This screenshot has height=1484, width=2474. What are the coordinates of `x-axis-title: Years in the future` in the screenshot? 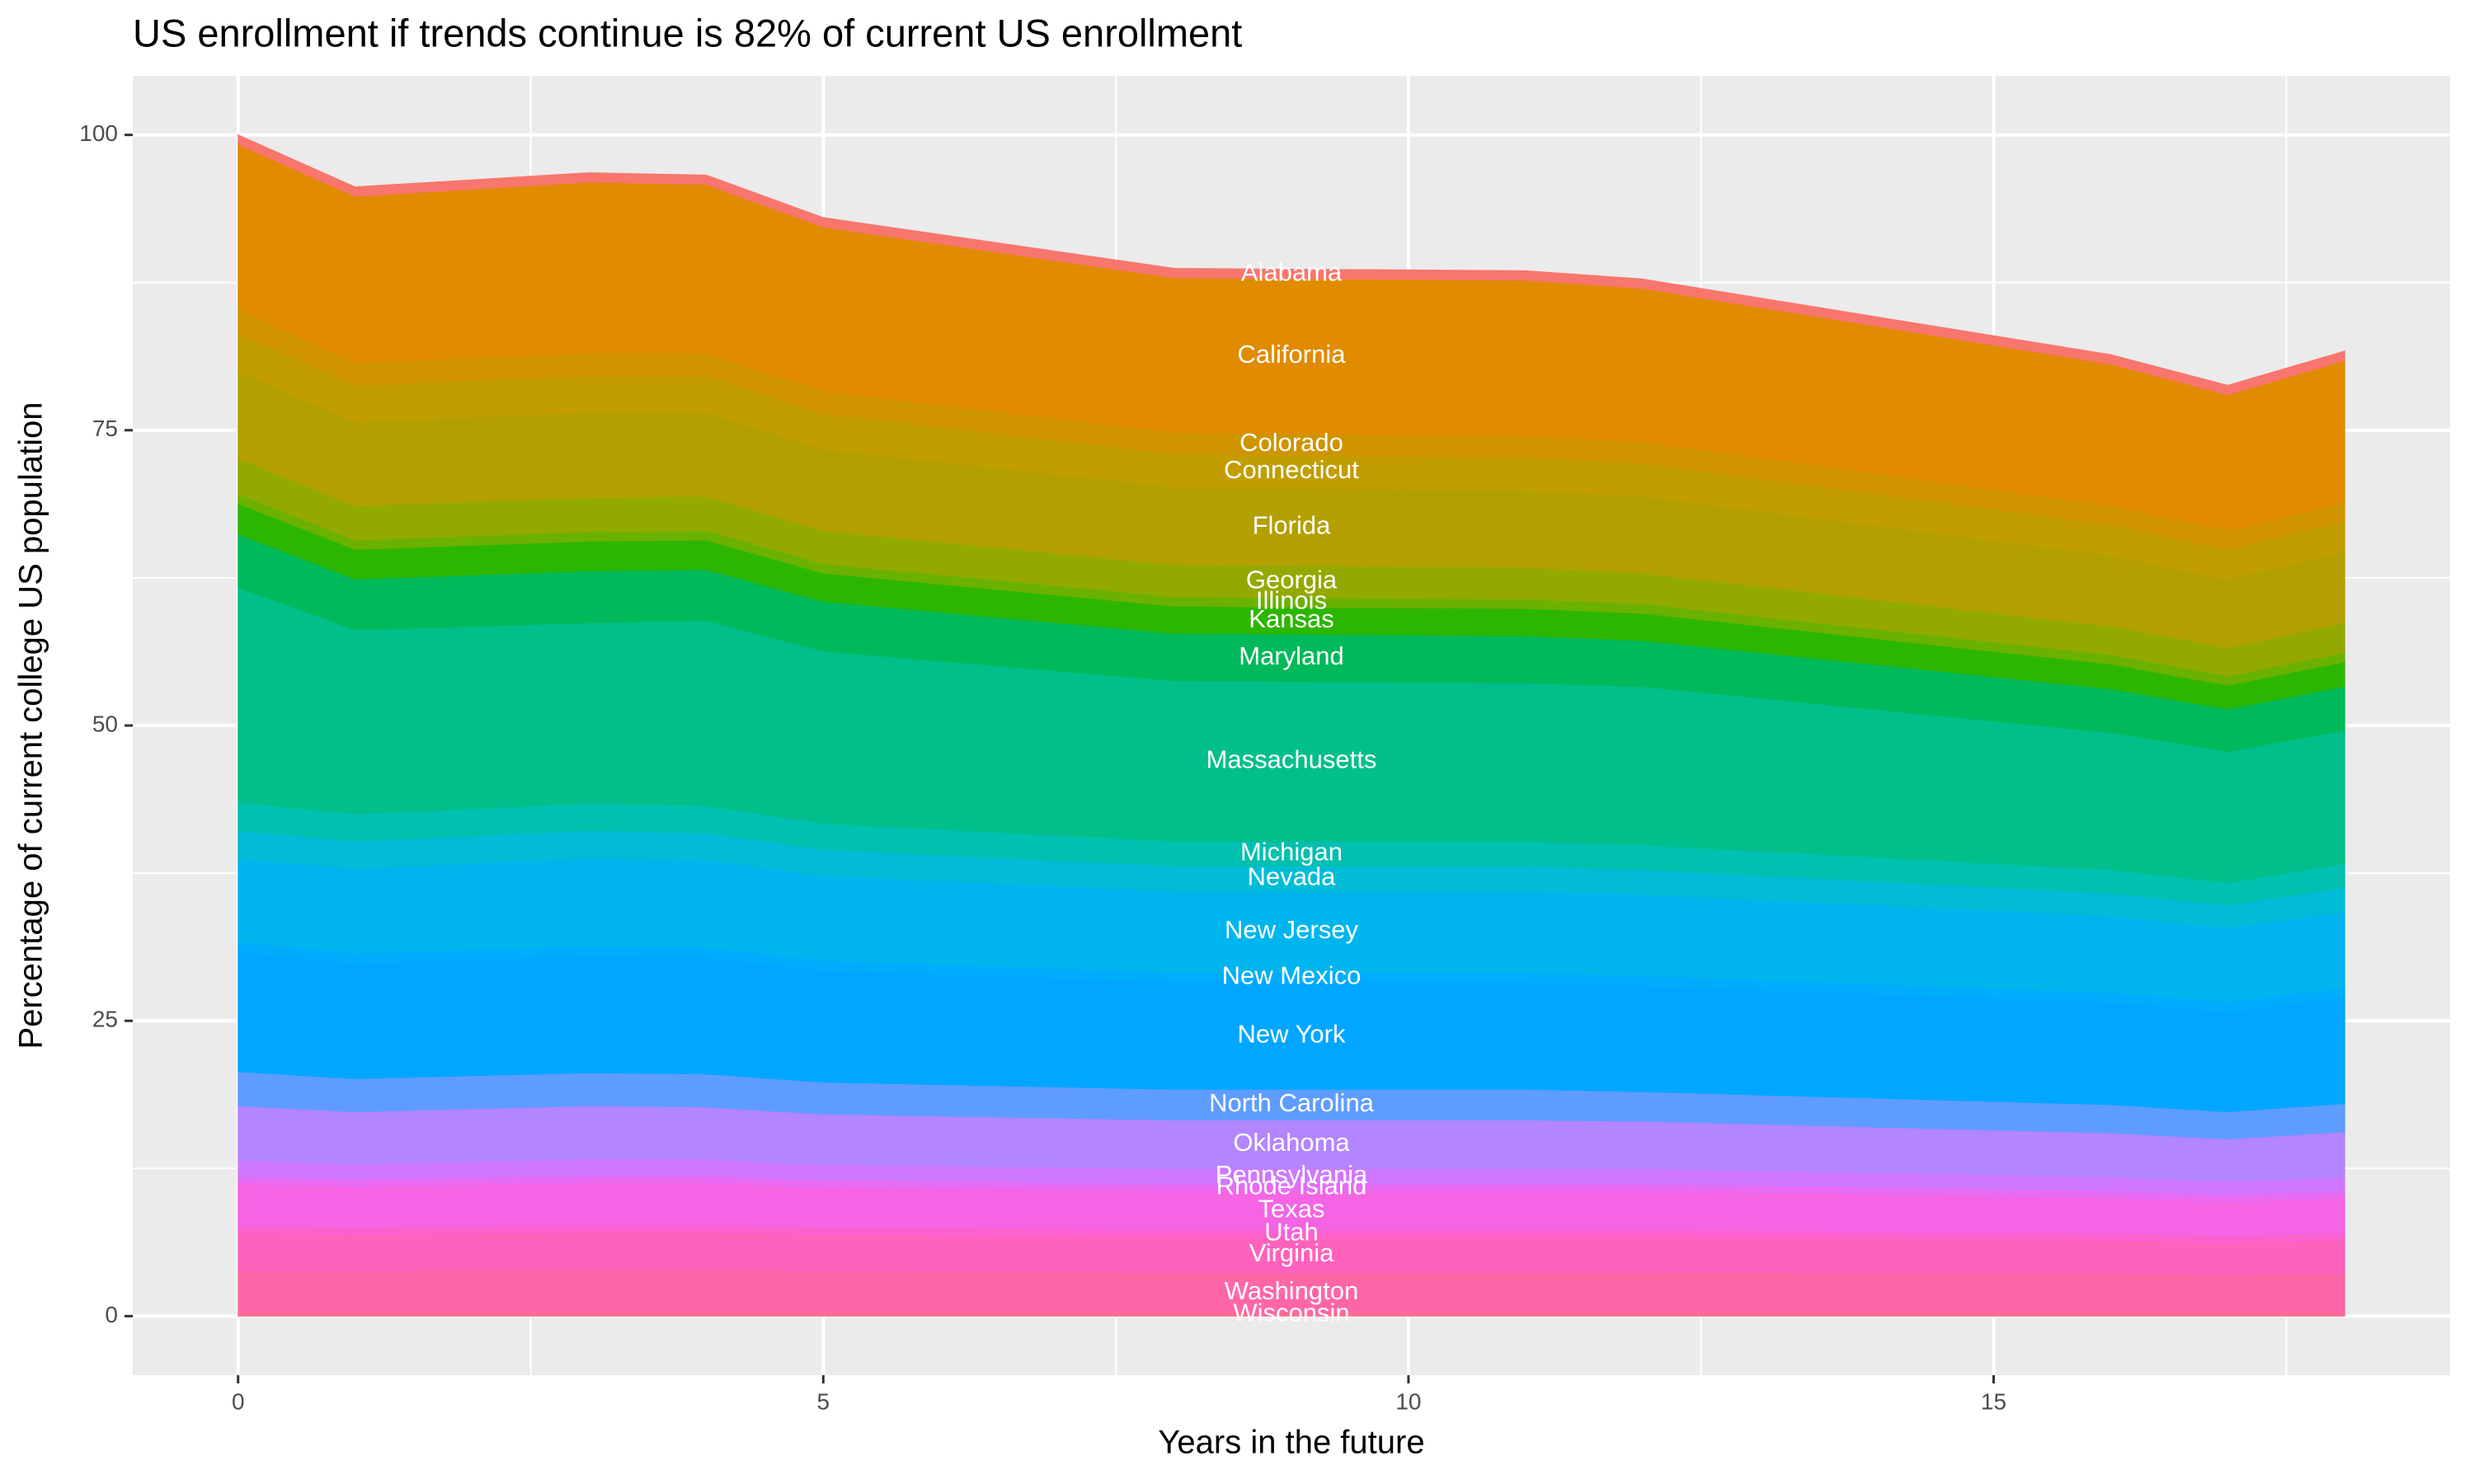 It's located at (1291, 1443).